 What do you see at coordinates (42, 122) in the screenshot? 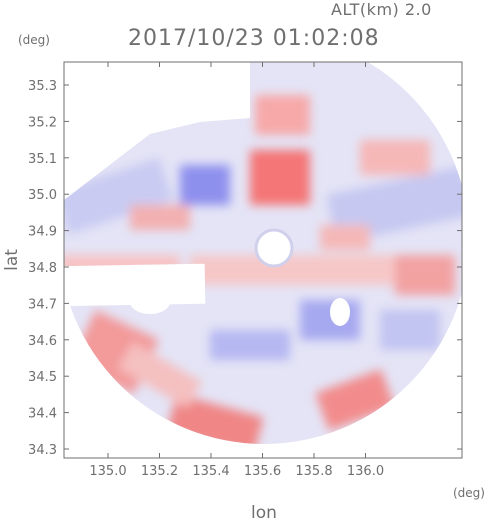
I see `y-tick-label: 35.2` at bounding box center [42, 122].